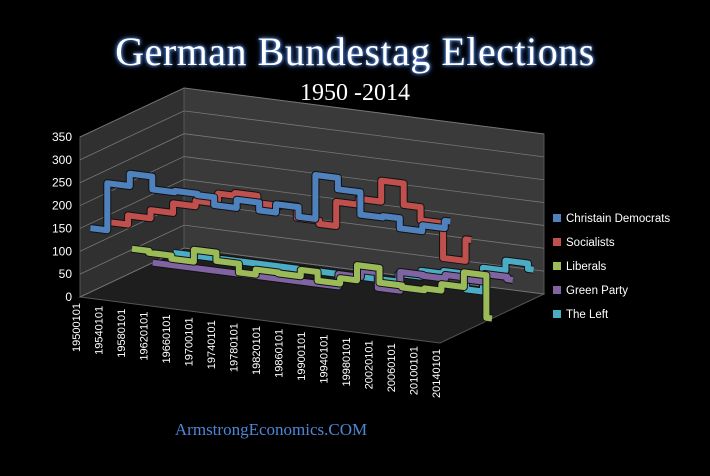 This screenshot has width=710, height=476. Describe the element at coordinates (347, 362) in the screenshot. I see `x-tick-label: 19980101` at that location.